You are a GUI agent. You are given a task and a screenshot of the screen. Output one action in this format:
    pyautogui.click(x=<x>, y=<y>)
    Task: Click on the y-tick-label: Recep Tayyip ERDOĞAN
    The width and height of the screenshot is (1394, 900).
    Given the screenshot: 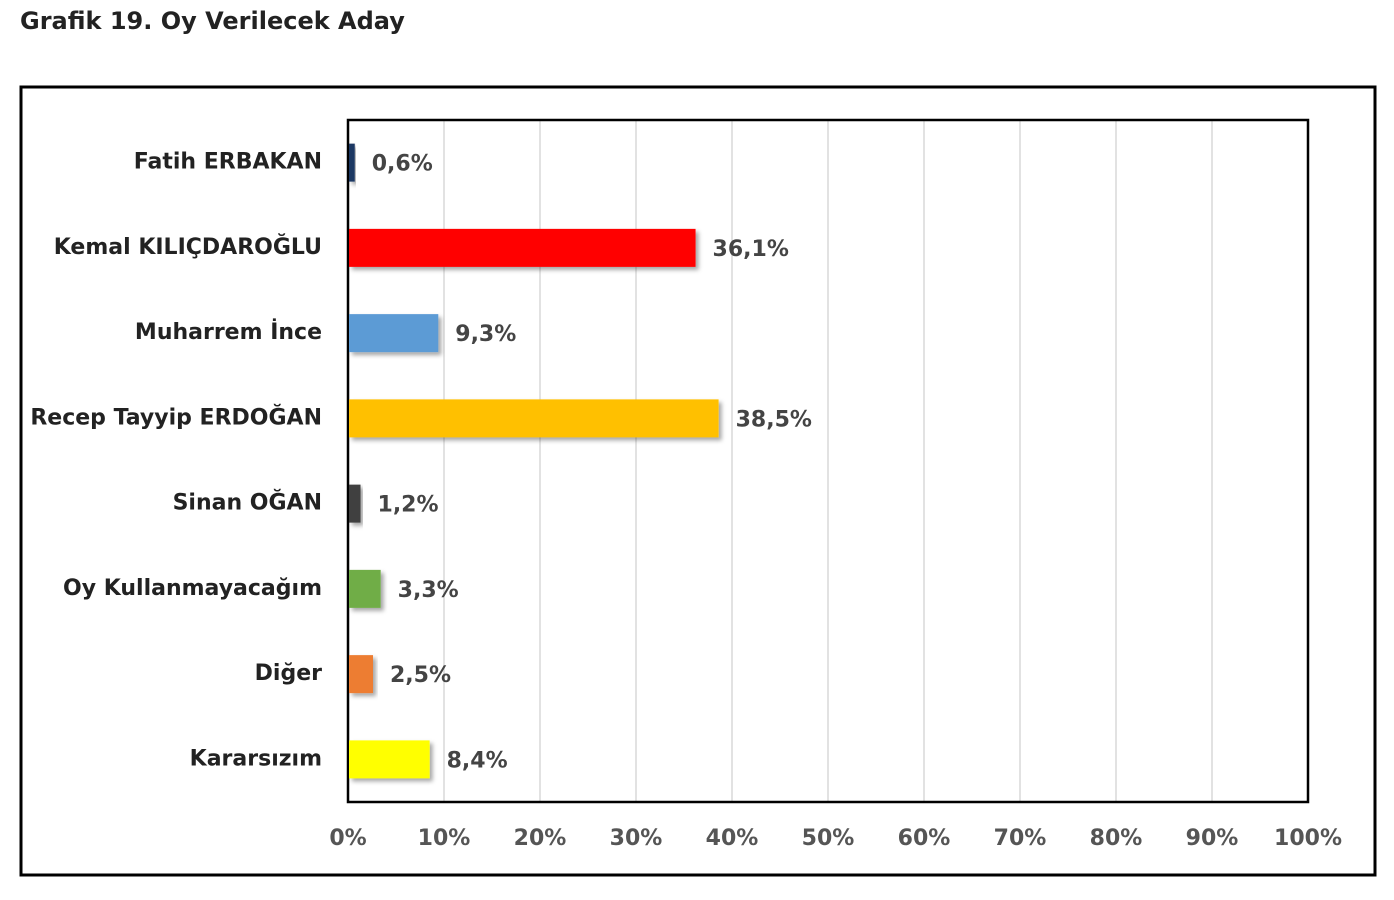 What is the action you would take?
    pyautogui.click(x=176, y=417)
    